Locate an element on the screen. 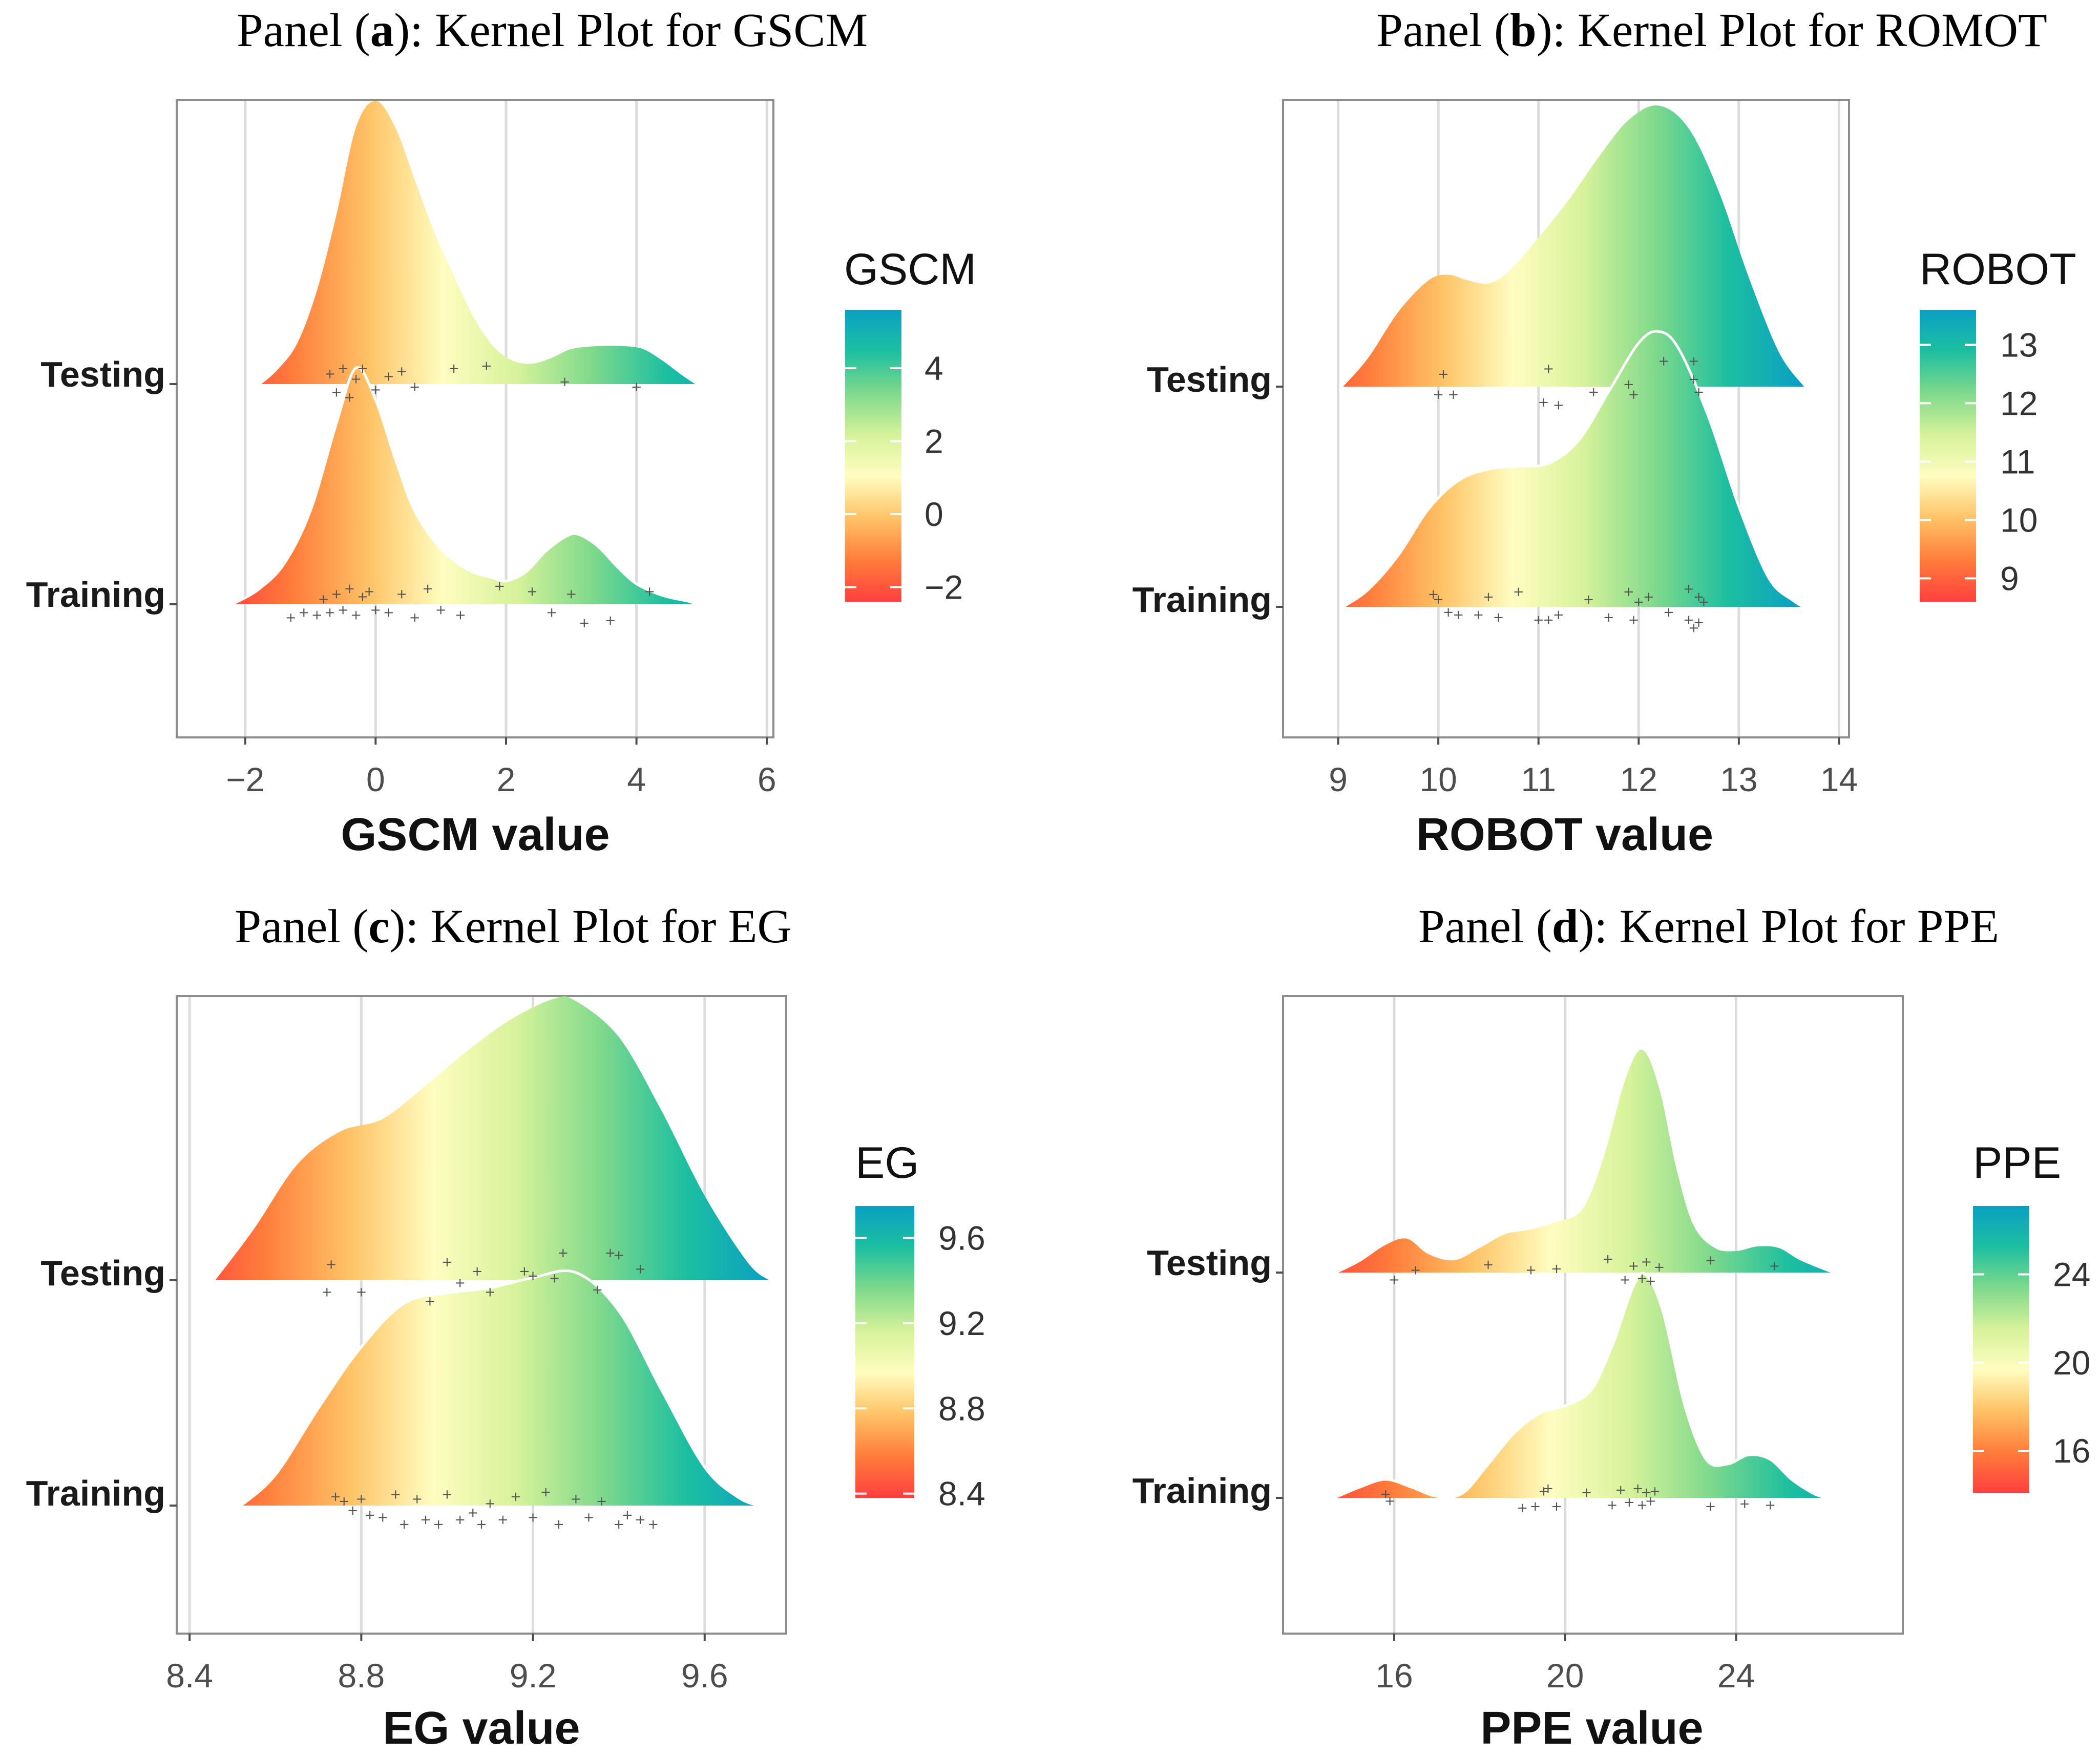  legend-title: GSCM is located at coordinates (910, 269).